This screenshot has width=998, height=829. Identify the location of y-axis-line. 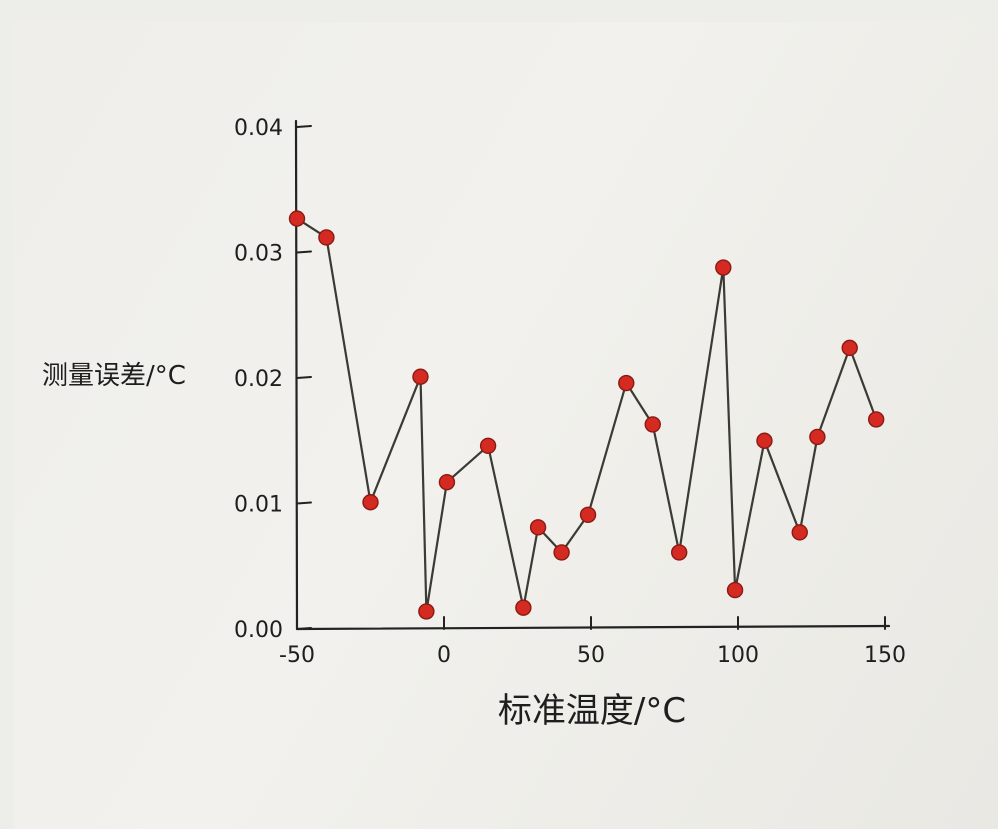
(296, 375).